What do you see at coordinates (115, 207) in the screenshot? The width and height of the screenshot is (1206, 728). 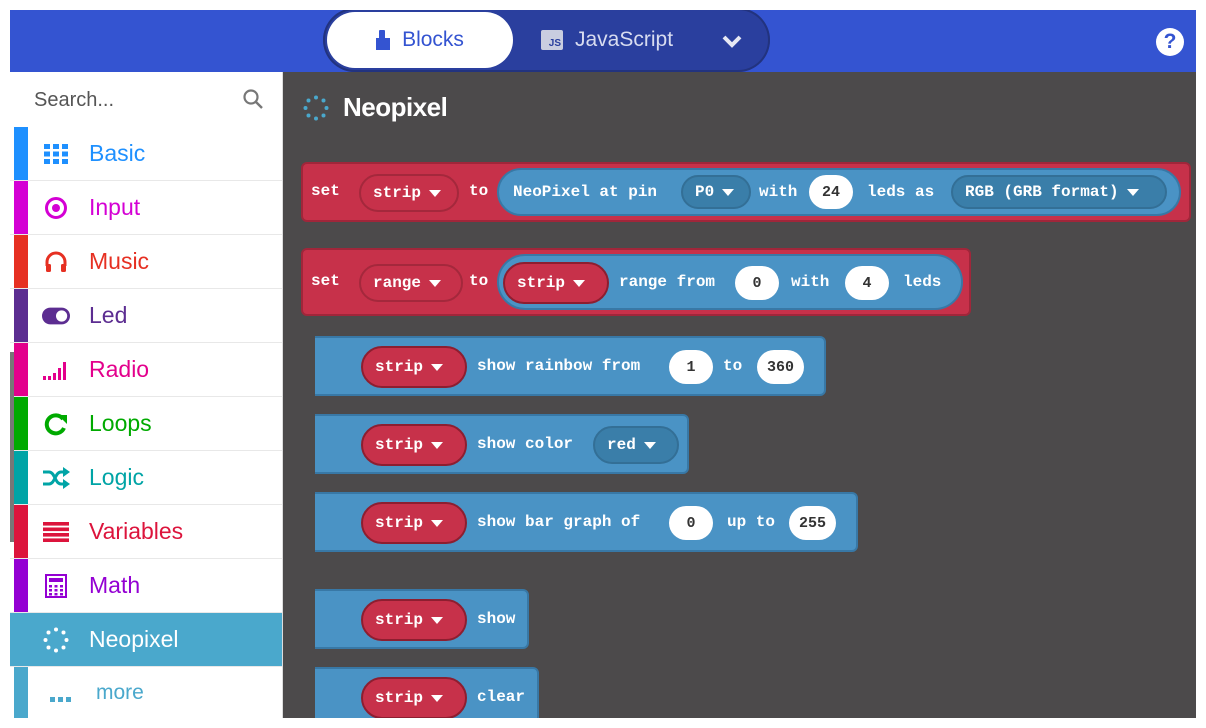 I see `sidebar-item-label: Input` at bounding box center [115, 207].